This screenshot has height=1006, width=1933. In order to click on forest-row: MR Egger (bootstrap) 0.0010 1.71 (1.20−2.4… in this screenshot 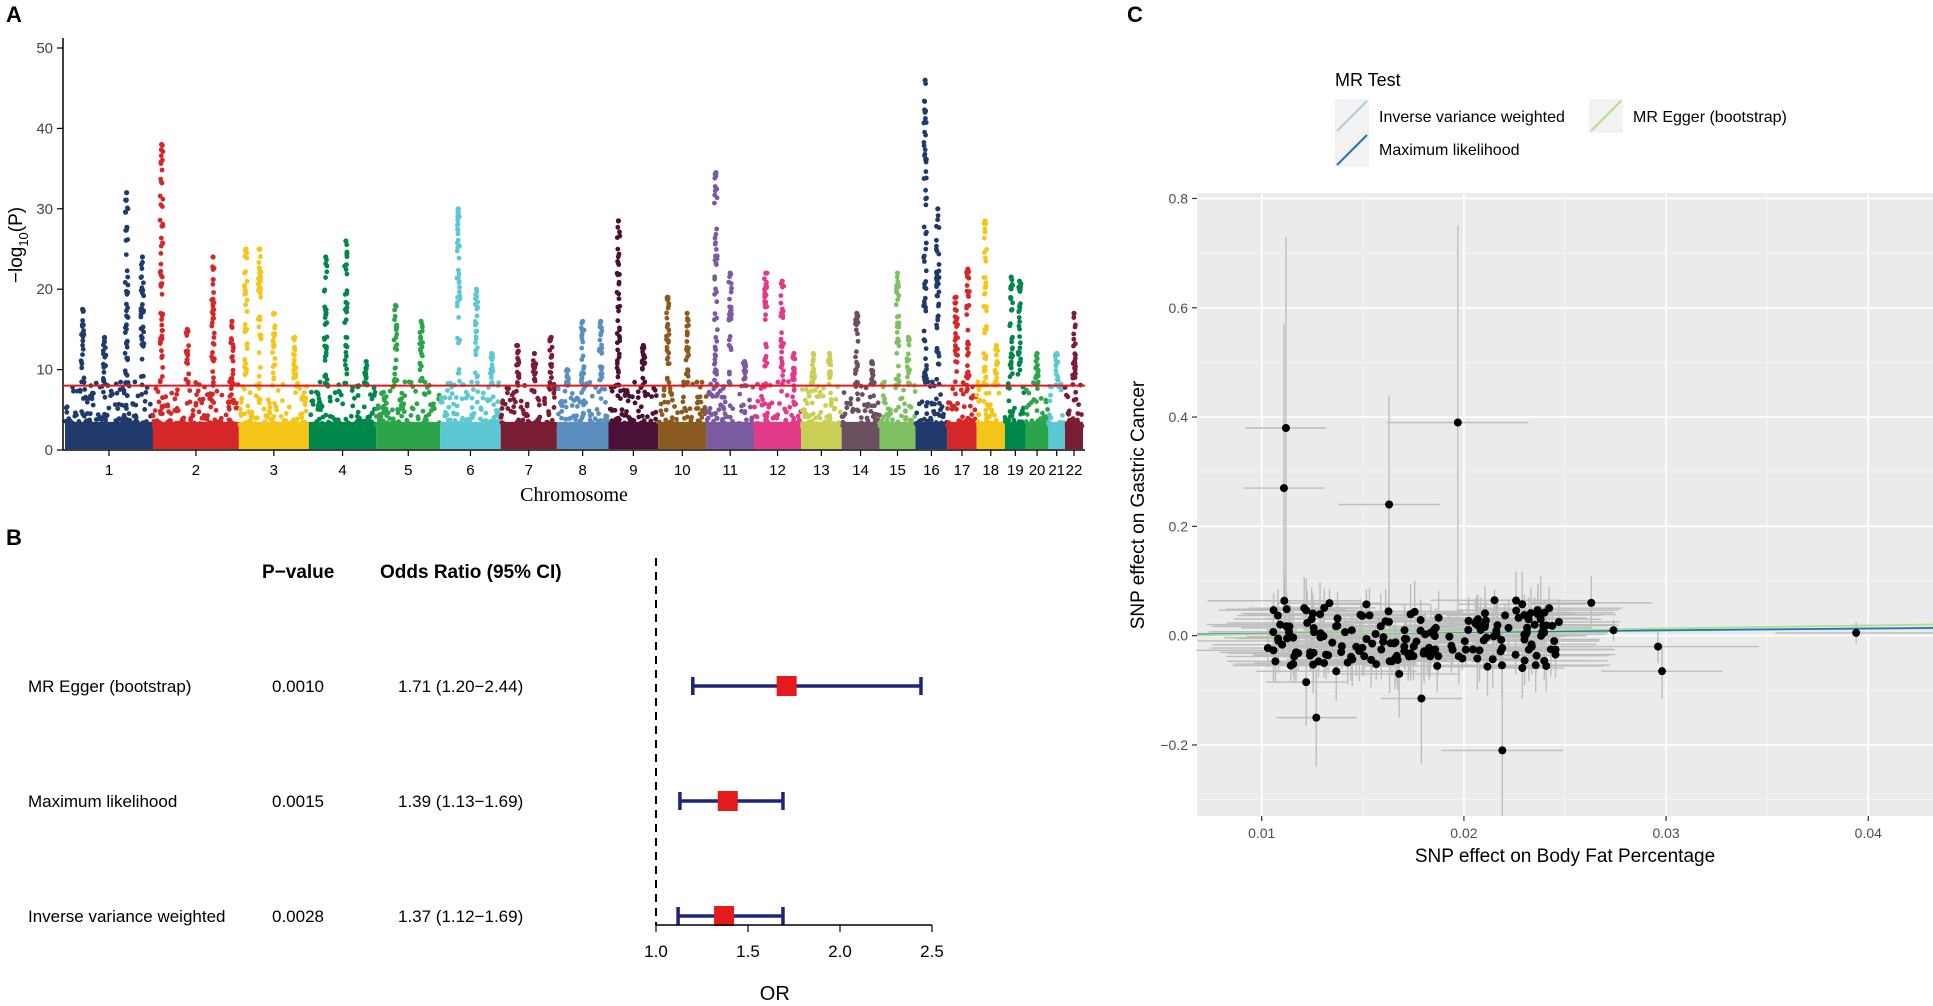, I will do `click(475, 686)`.